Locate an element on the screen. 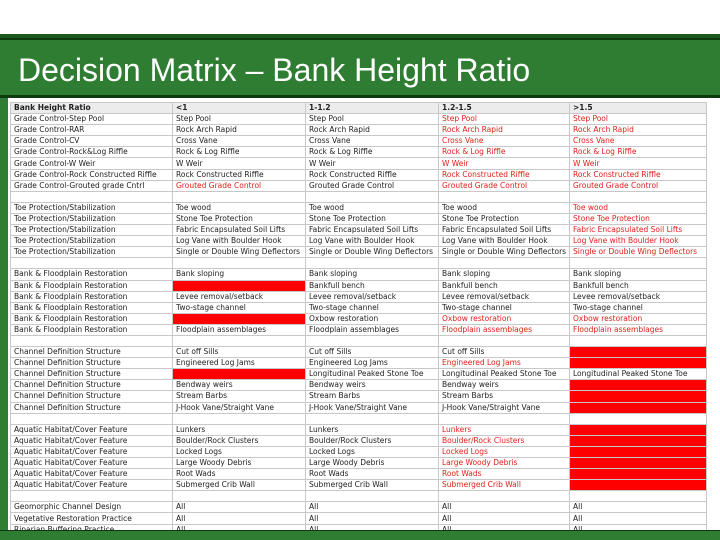  table-cell: Stream Barbs is located at coordinates (239, 396).